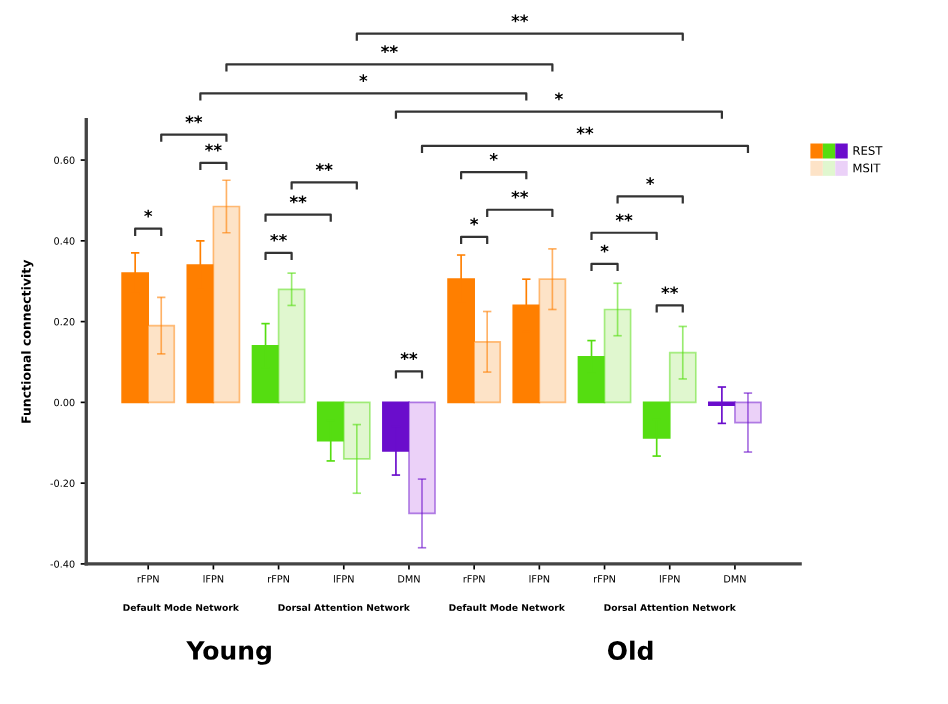  I want to click on text: Old, so click(630, 650).